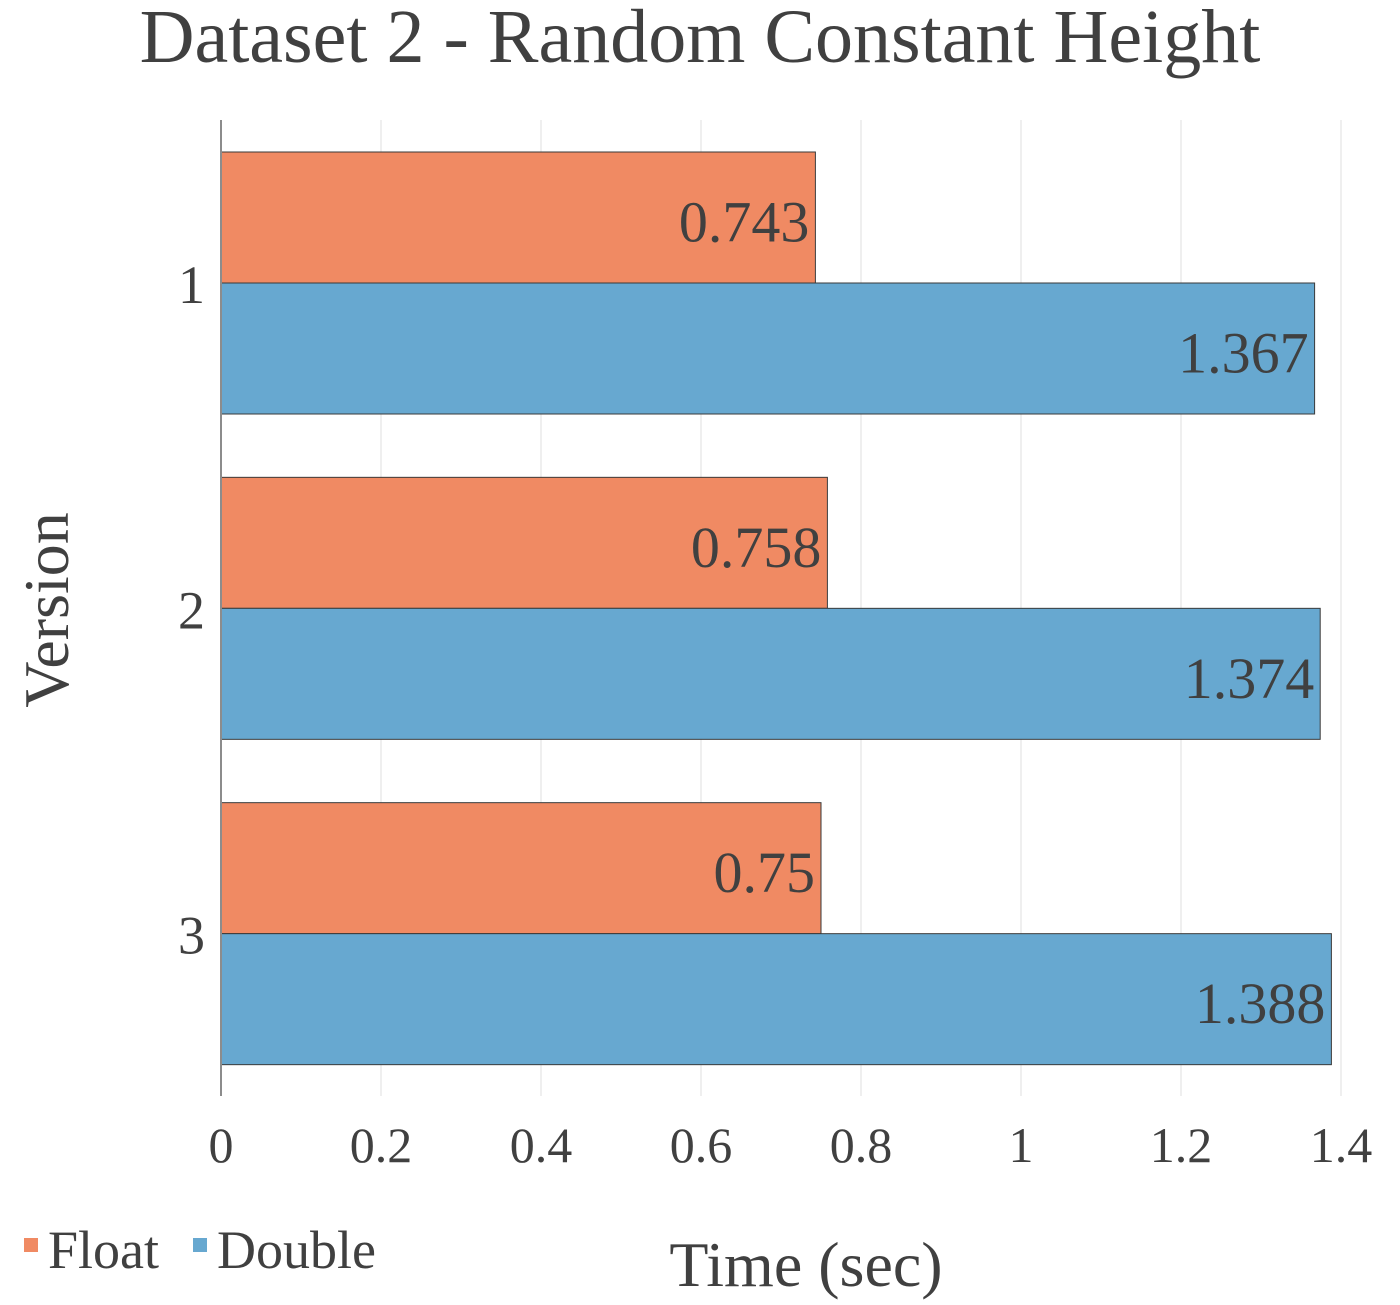 The width and height of the screenshot is (1400, 1305). I want to click on x-tick-label-2: 0.4, so click(541, 1145).